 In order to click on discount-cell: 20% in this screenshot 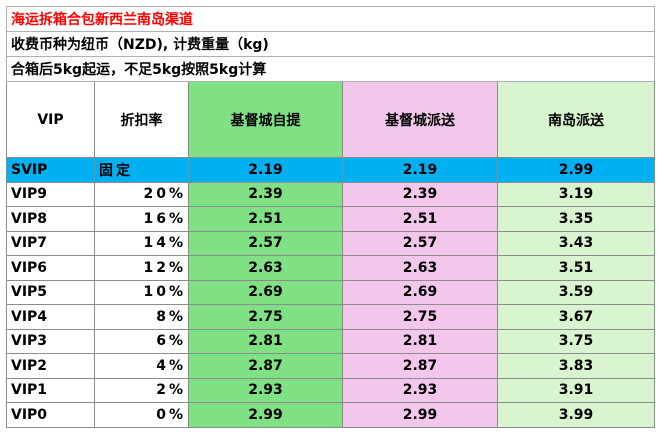, I will do `click(141, 194)`.